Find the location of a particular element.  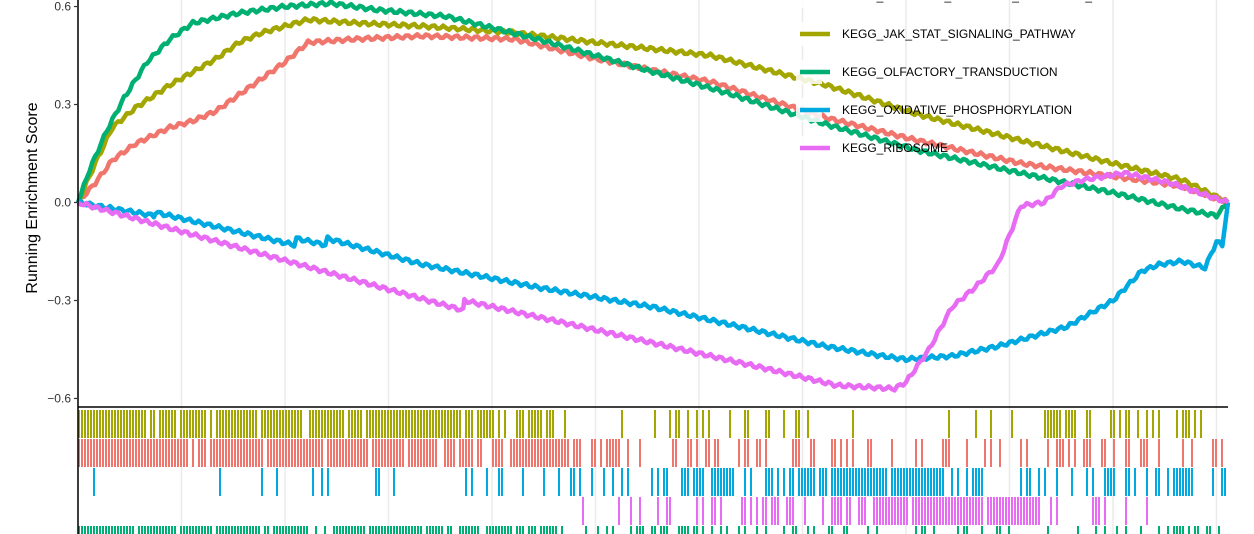

legend-item-2: KEGG_OLFACTORY_TRANSDUCTION is located at coordinates (927, 72).